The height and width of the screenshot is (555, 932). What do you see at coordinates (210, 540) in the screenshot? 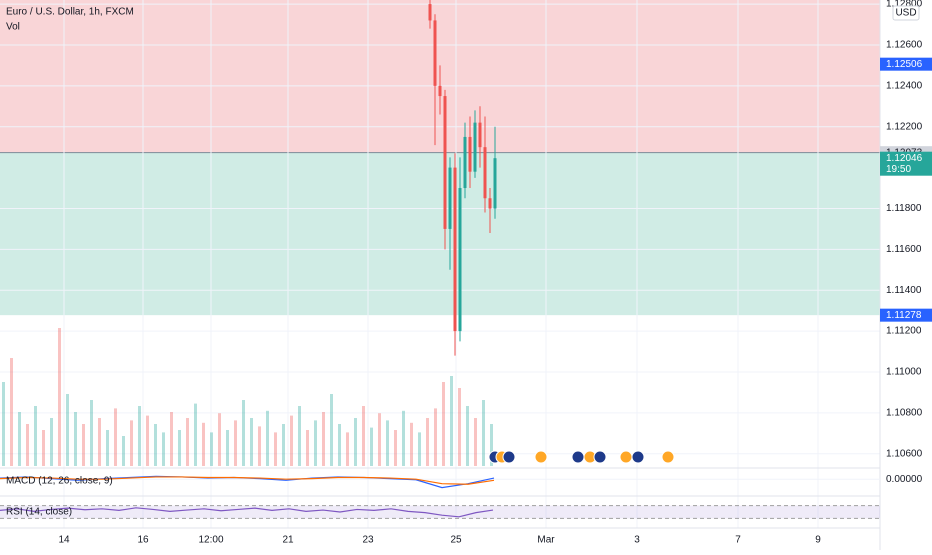
I see `x-tick-label: 12:00` at bounding box center [210, 540].